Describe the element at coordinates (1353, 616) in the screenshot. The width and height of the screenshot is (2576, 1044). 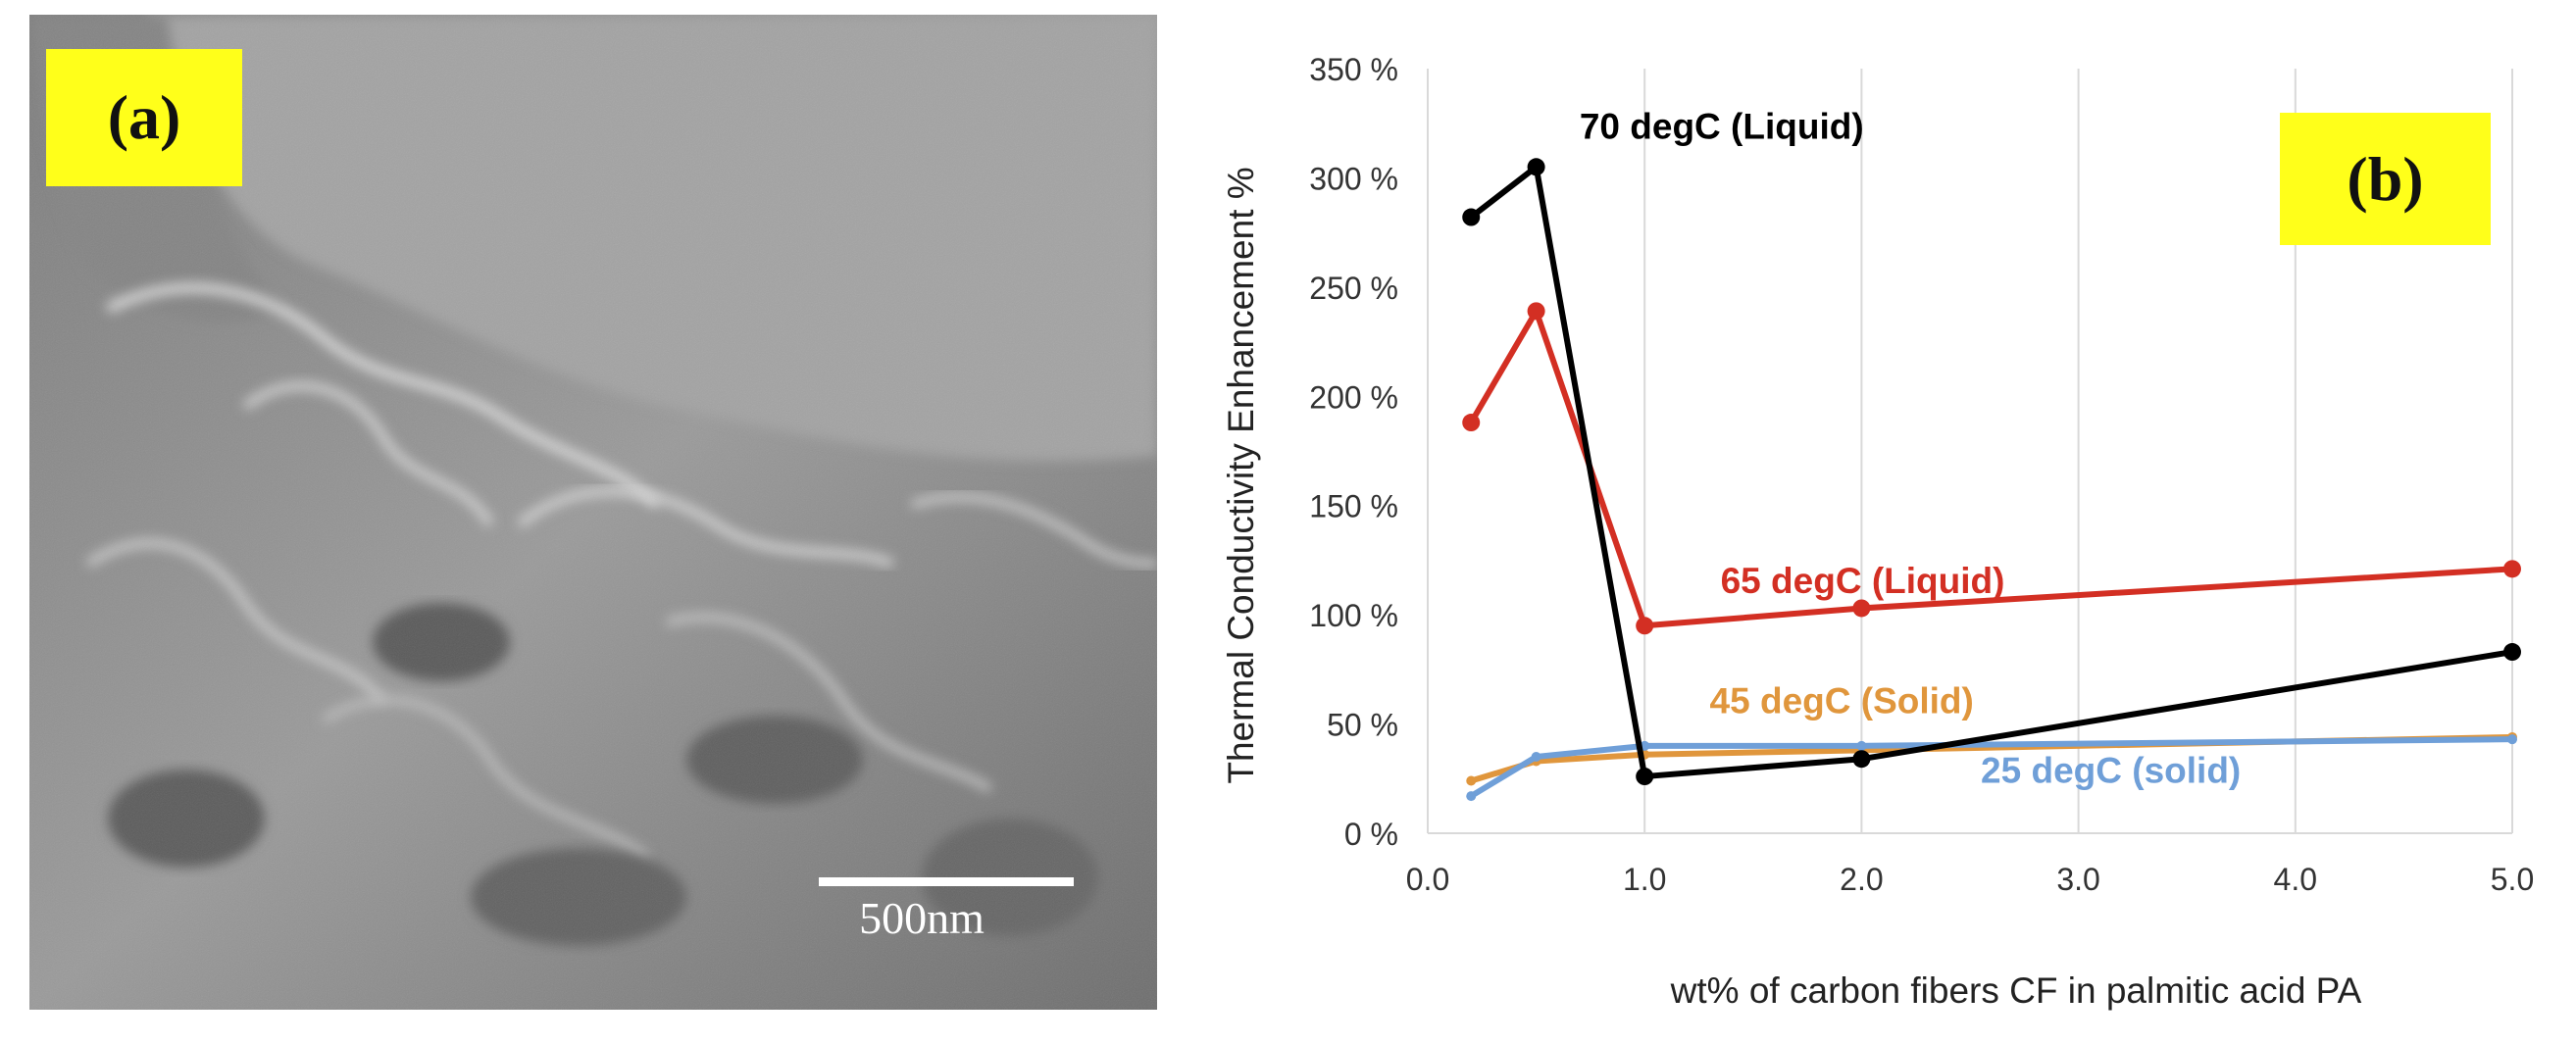
I see `y-tick-label: 100 %` at that location.